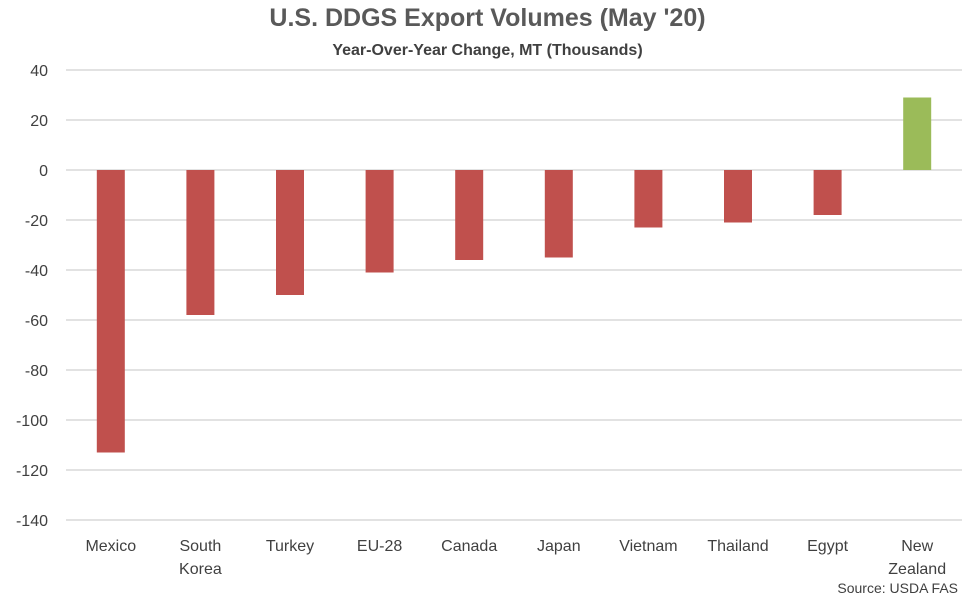  I want to click on y-tick-label: -80, so click(36, 371).